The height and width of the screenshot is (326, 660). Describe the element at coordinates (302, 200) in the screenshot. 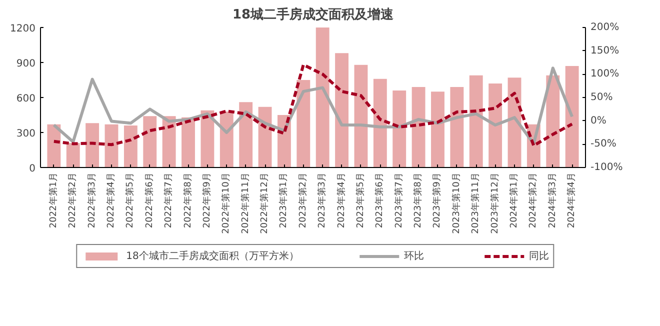

I see `x-tick-label: 2023年第2月` at that location.